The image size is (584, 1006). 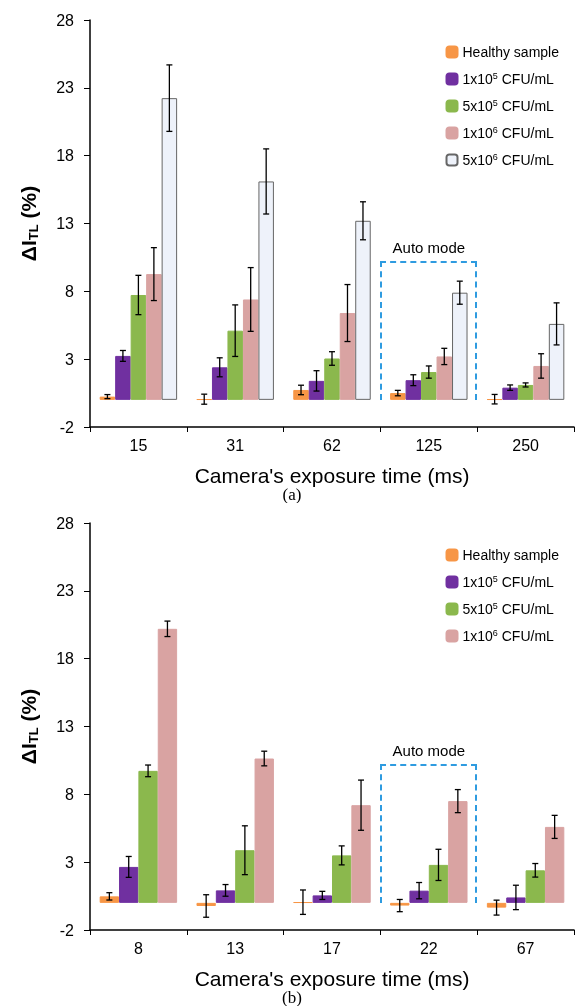 I want to click on x-tick-label: 15, so click(x=138, y=445).